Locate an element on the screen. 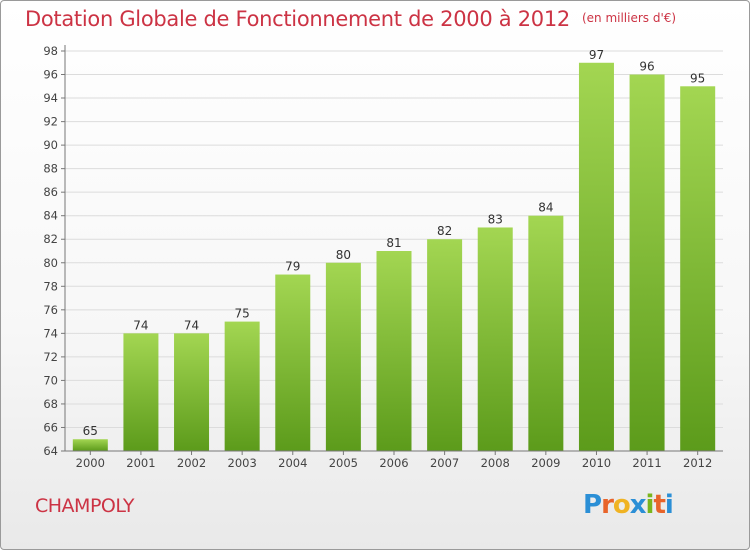  y-tick-label: 64 is located at coordinates (50, 451).